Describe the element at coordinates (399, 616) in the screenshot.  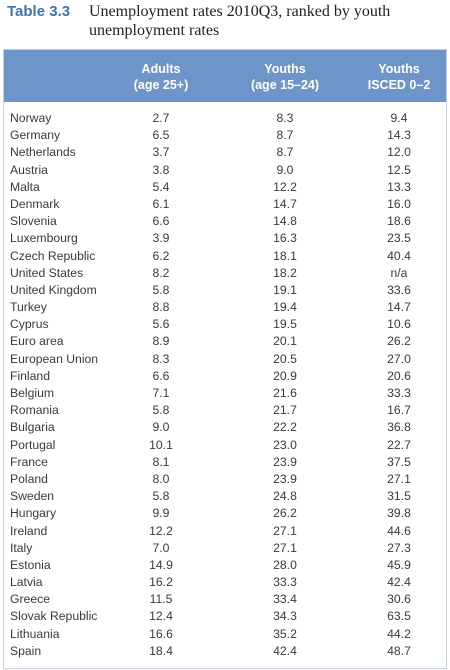
I see `youths-isced-rate-cell: 63.5` at that location.